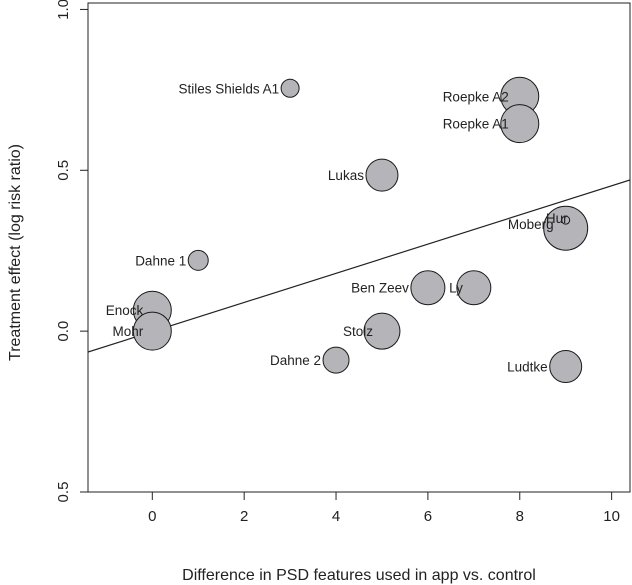 Image resolution: width=632 pixels, height=585 pixels. Describe the element at coordinates (428, 516) in the screenshot. I see `x-tick-label: 6` at that location.